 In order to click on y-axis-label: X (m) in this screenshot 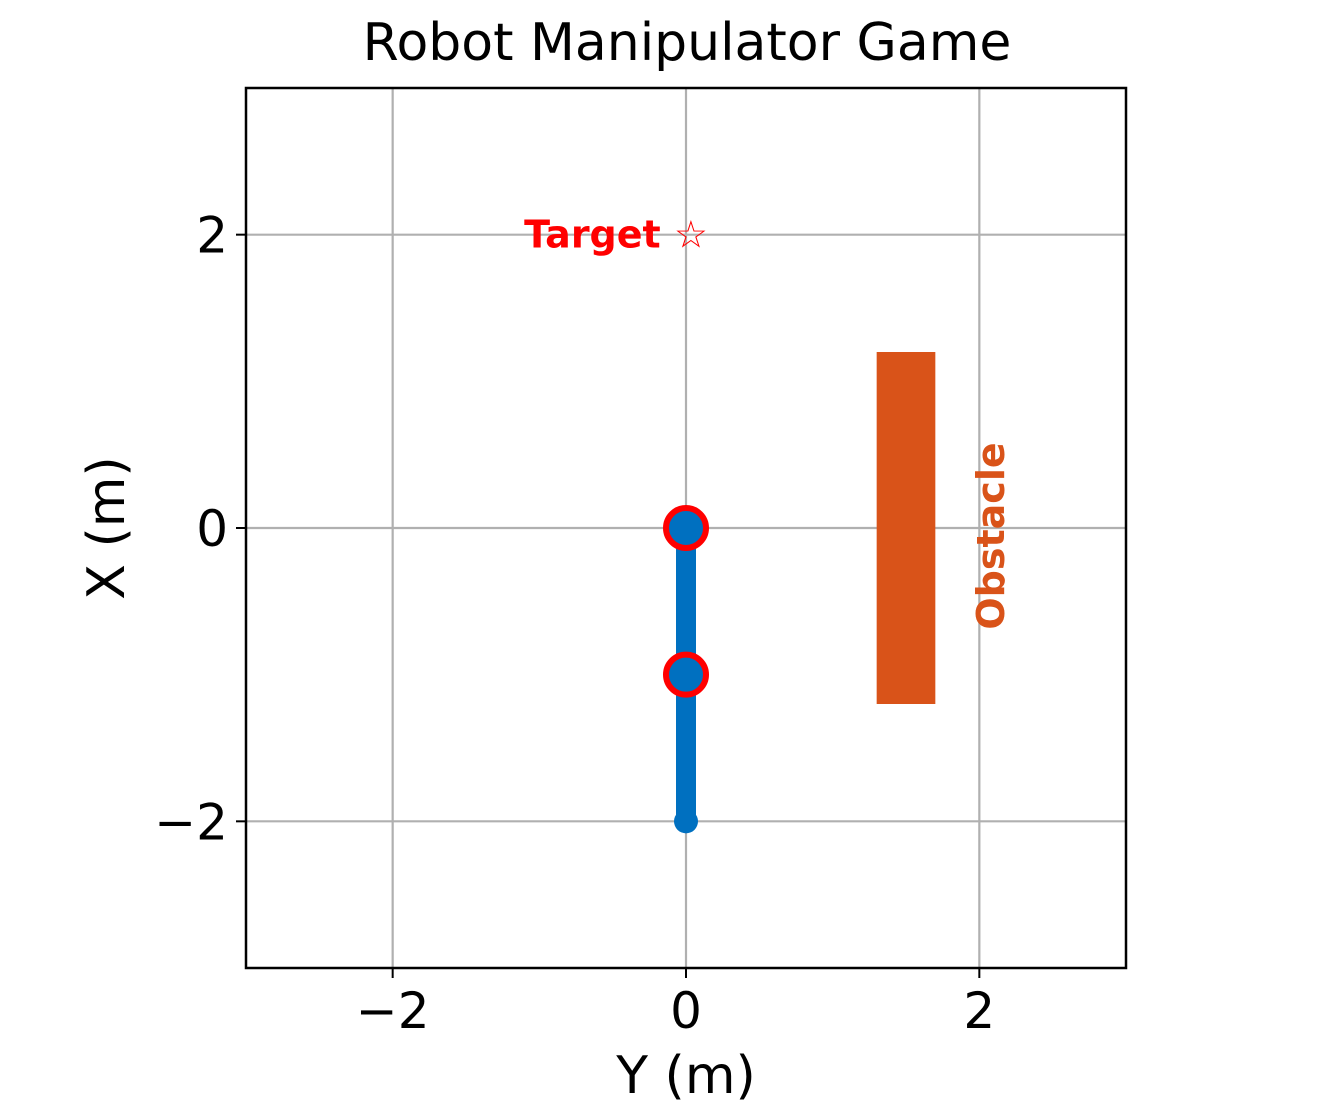, I will do `click(107, 527)`.